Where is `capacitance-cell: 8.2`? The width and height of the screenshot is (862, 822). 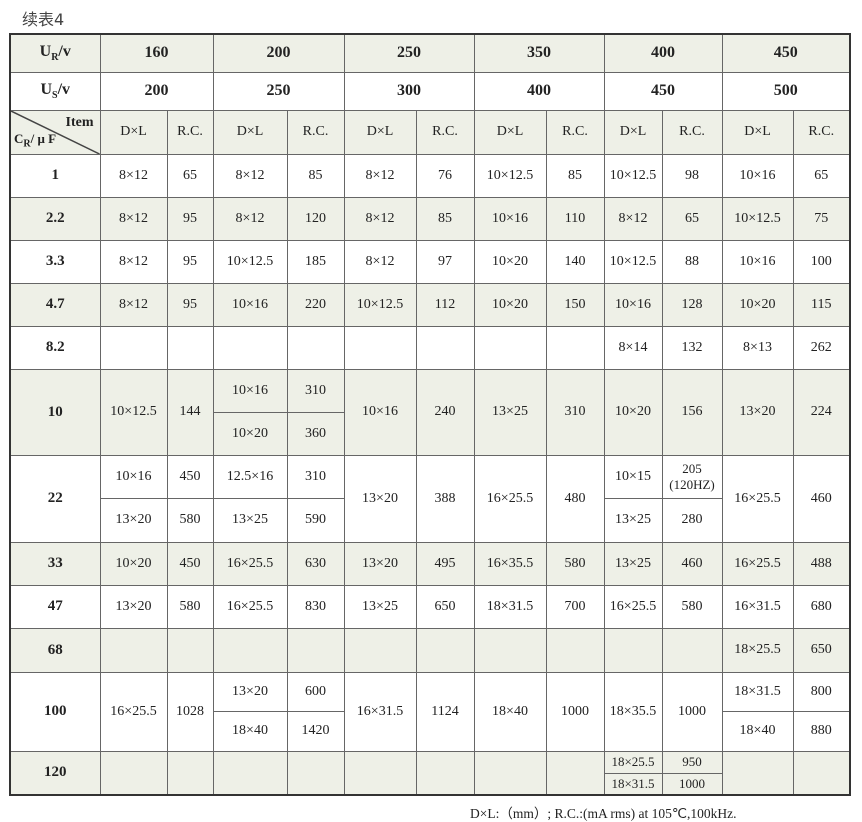 capacitance-cell: 8.2 is located at coordinates (55, 347).